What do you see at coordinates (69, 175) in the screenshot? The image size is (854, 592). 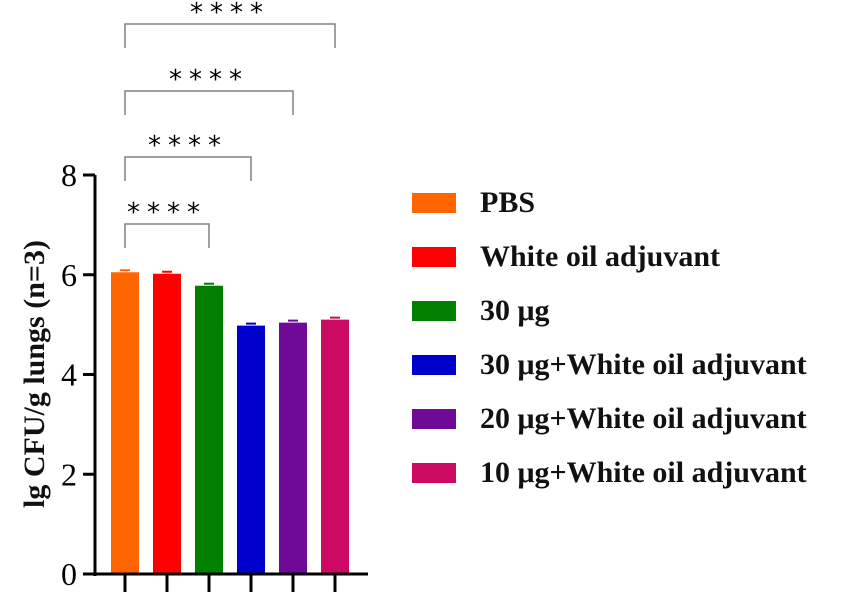 I see `y-tick-label: 8` at bounding box center [69, 175].